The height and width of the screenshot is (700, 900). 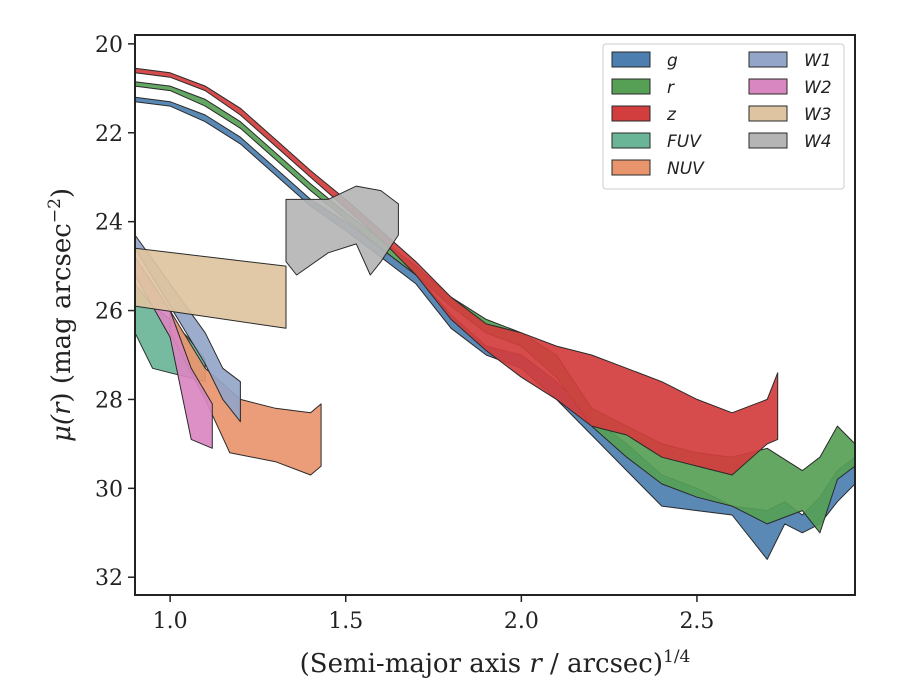 What do you see at coordinates (671, 115) in the screenshot?
I see `legend-label: z` at bounding box center [671, 115].